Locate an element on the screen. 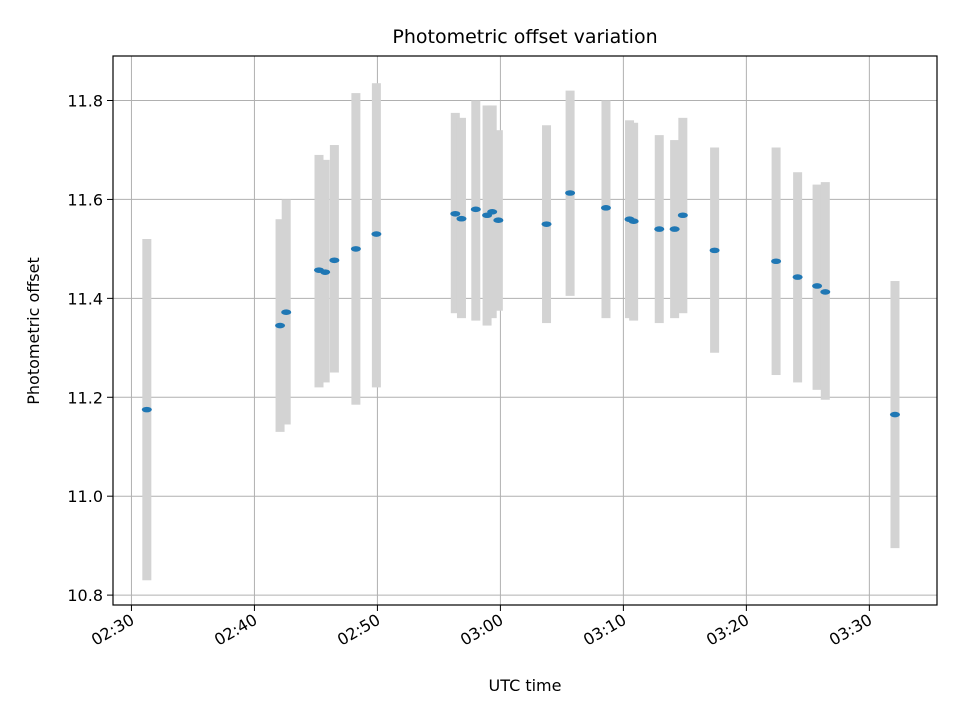 This screenshot has height=720, width=960. y-axis: 10.8 11.0 11.2 11.4 11.6 11.8 is located at coordinates (90, 348).